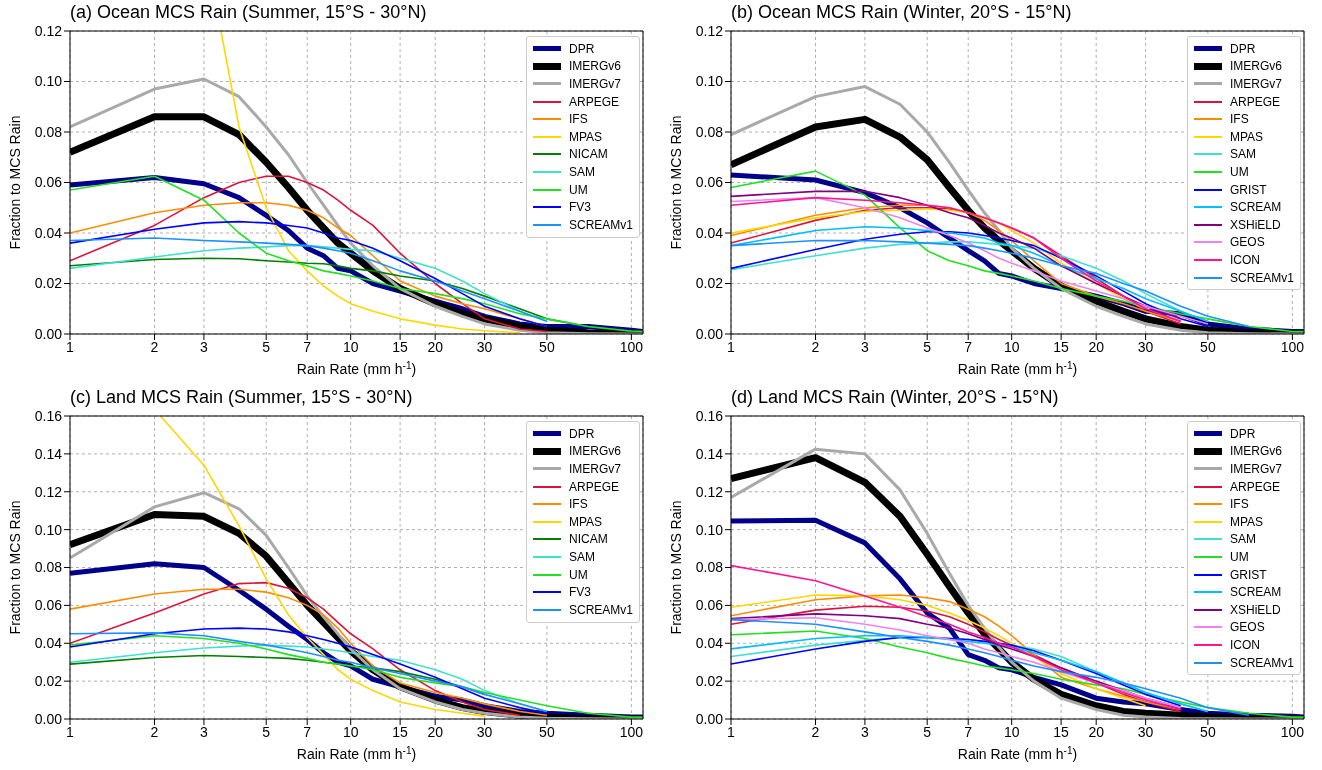 The height and width of the screenshot is (770, 1322). What do you see at coordinates (1247, 242) in the screenshot?
I see `legend-label: GEOS` at bounding box center [1247, 242].